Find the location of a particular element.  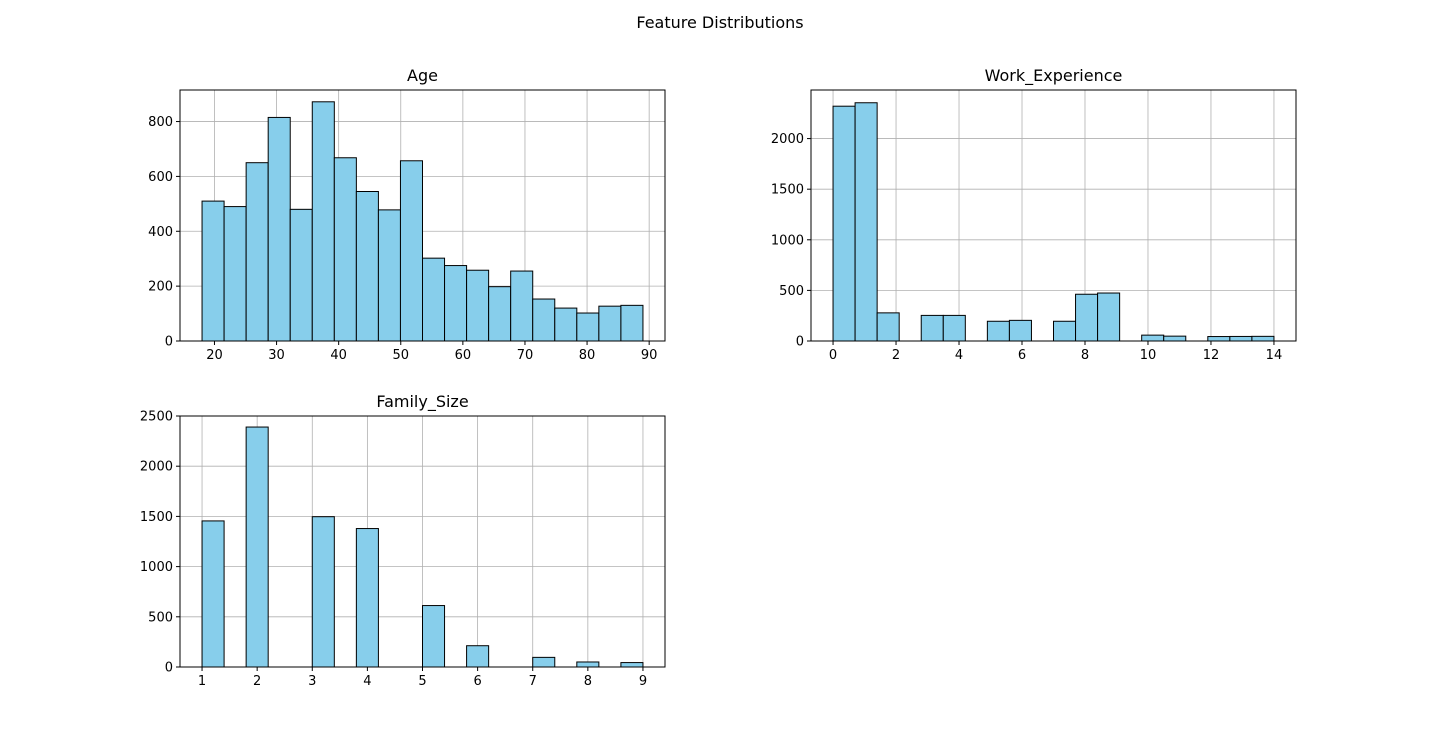

age-y-tick-label: 0 is located at coordinates (169, 342).